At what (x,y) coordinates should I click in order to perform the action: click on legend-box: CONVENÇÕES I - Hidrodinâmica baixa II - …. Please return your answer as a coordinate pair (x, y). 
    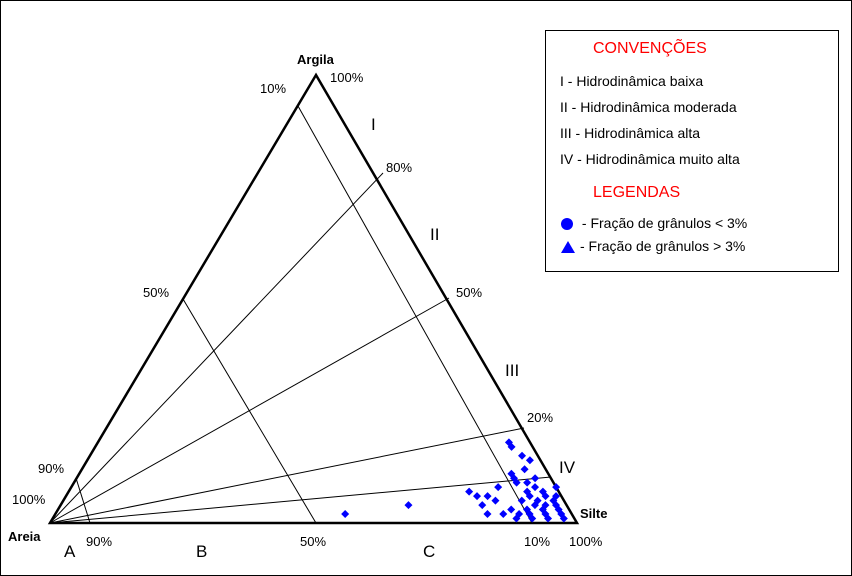
    Looking at the image, I should click on (692, 151).